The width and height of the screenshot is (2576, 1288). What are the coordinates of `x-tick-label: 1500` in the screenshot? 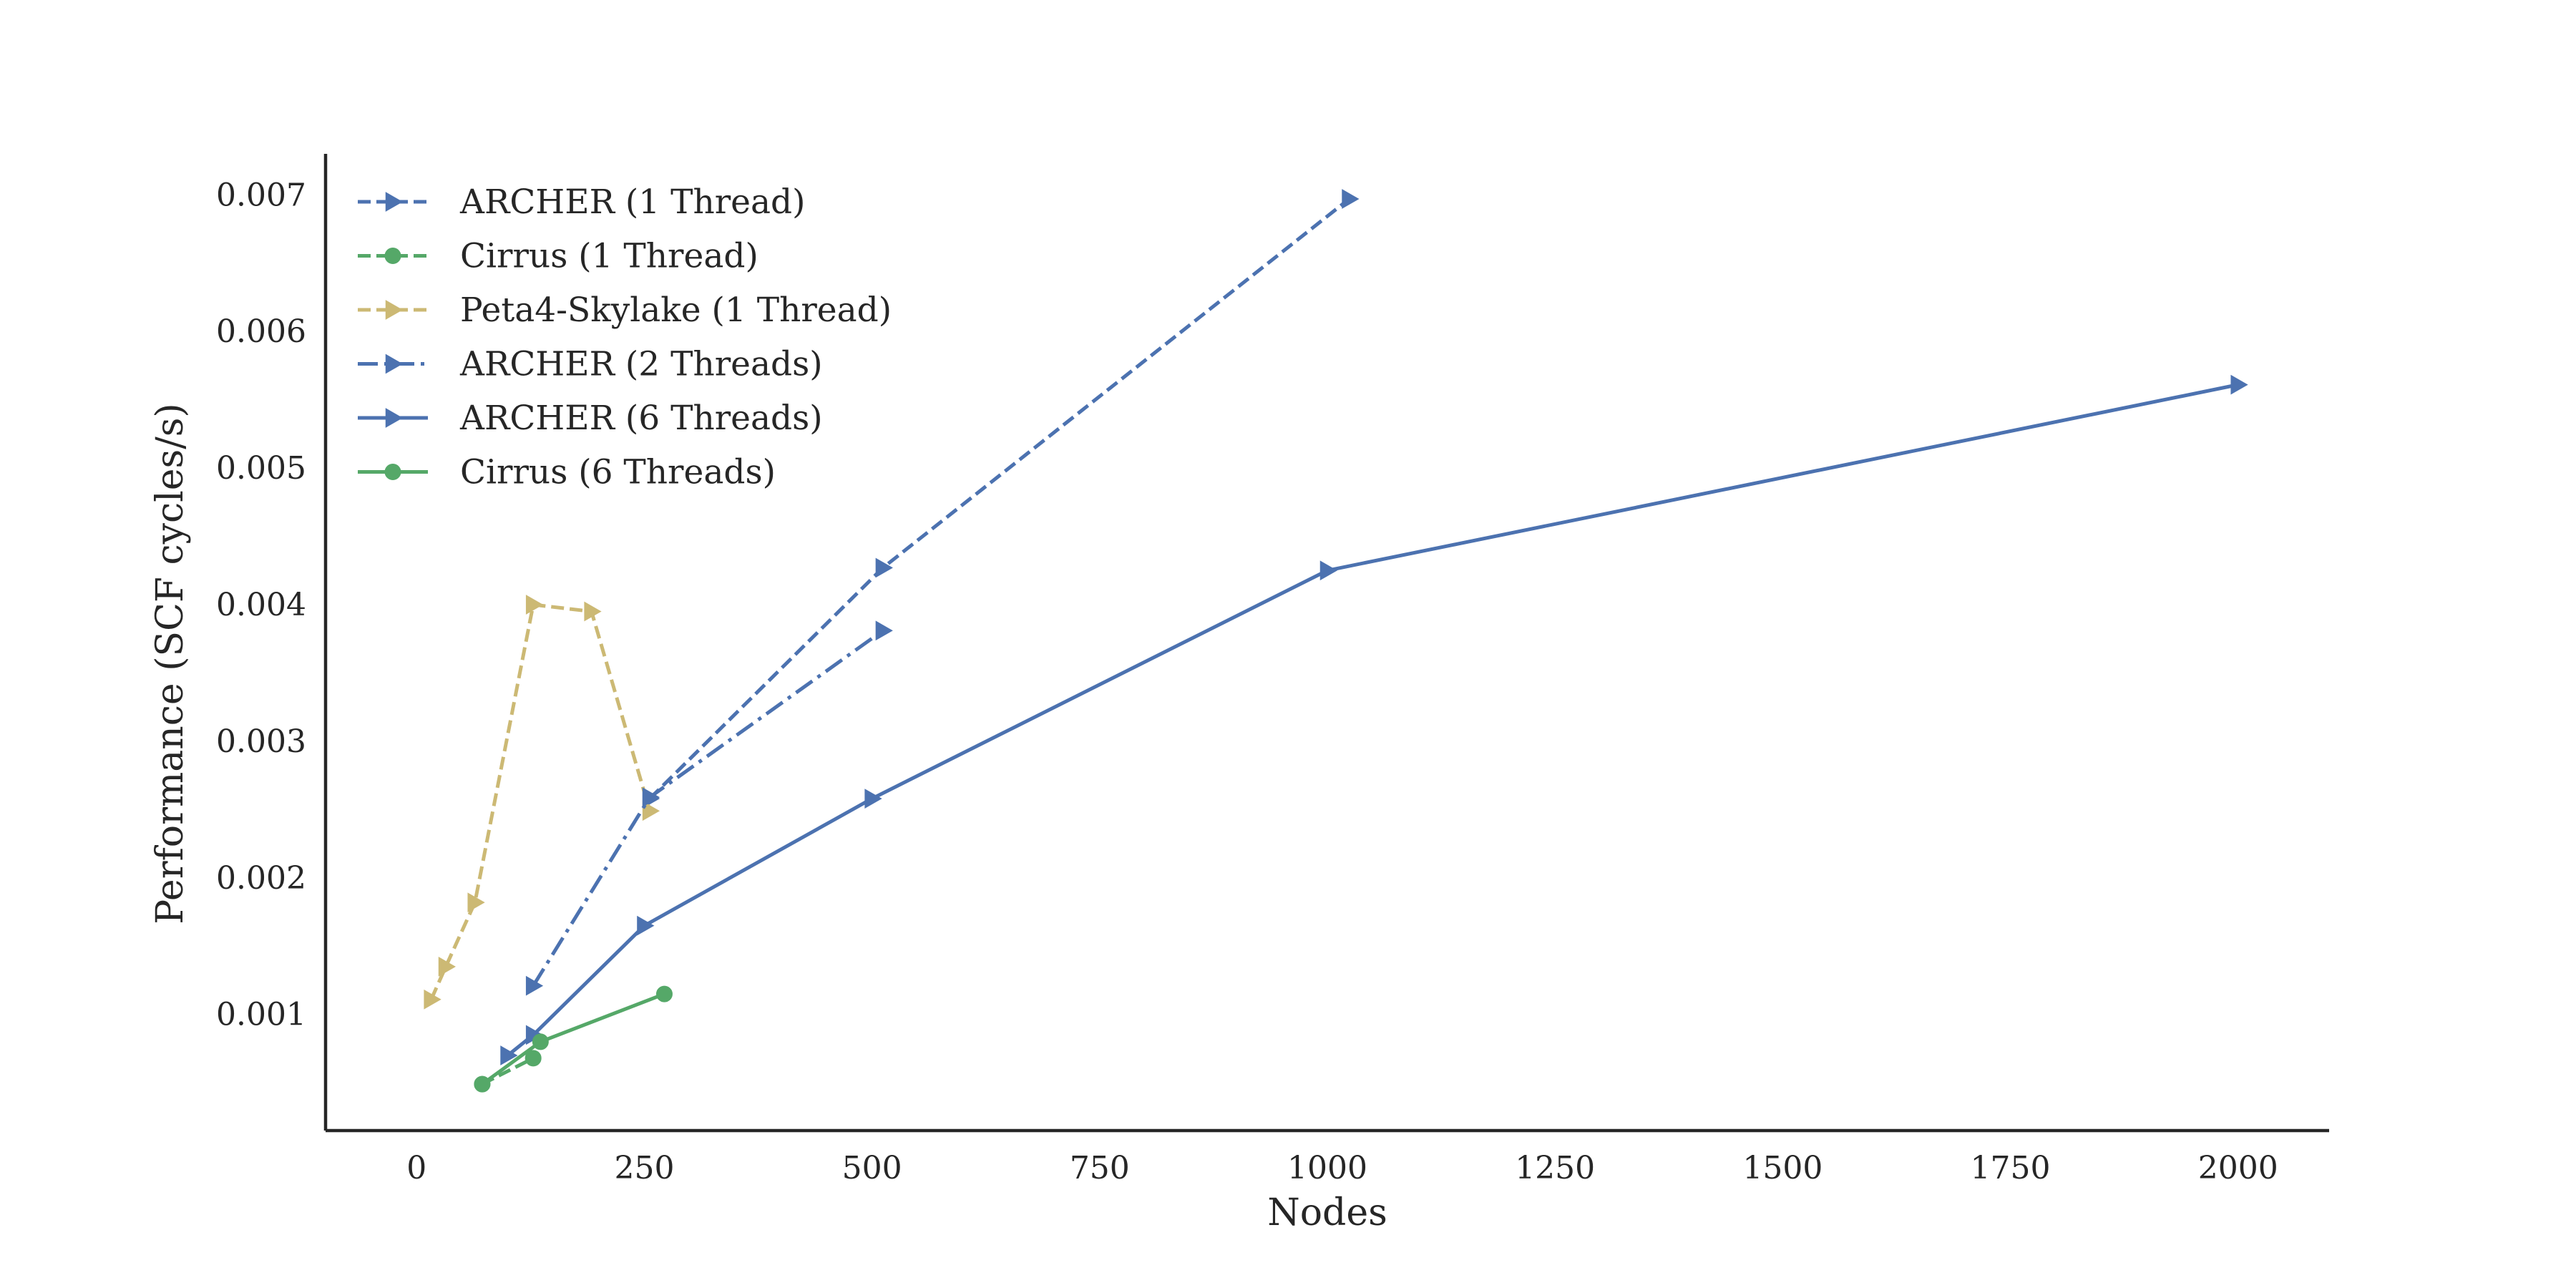 It's located at (1782, 1168).